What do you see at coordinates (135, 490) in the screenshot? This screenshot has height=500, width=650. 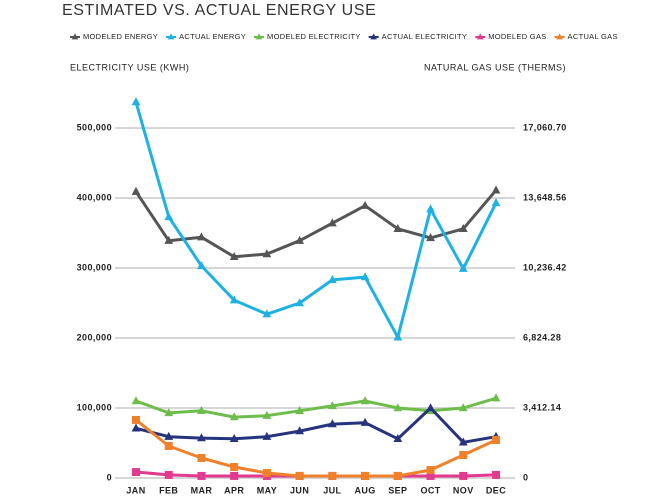 I see `x-tick-label: JAN` at bounding box center [135, 490].